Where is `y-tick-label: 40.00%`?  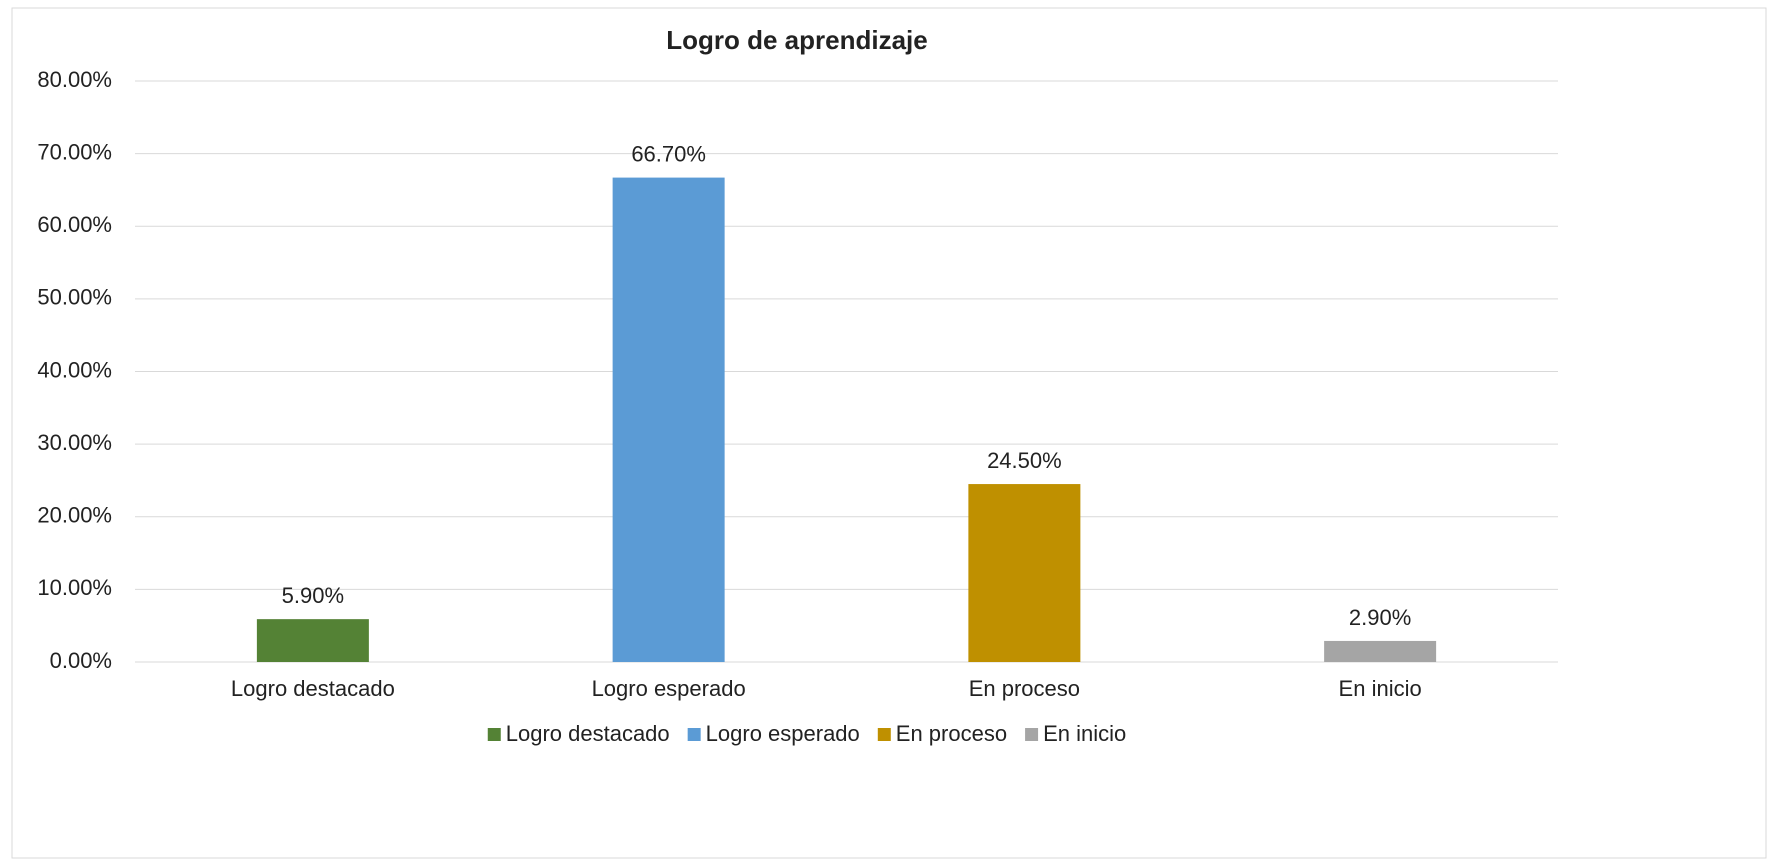 y-tick-label: 40.00% is located at coordinates (74, 369).